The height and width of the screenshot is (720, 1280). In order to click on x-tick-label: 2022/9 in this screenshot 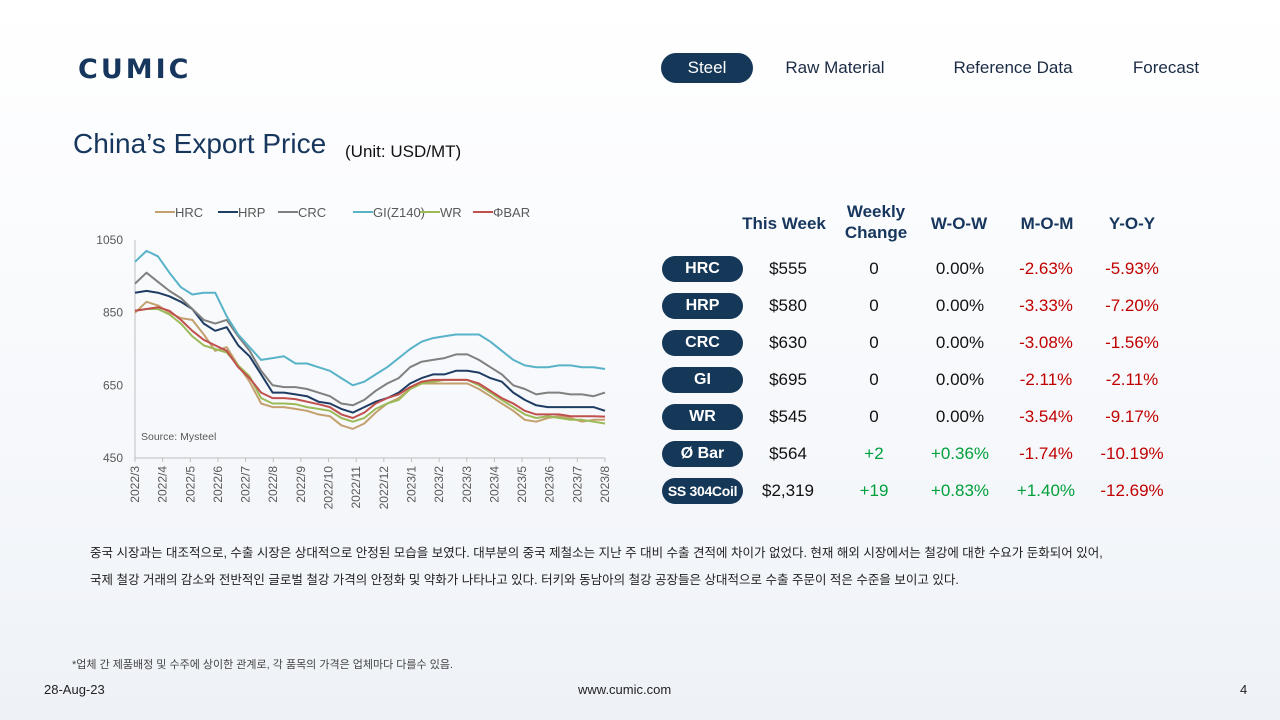, I will do `click(301, 484)`.